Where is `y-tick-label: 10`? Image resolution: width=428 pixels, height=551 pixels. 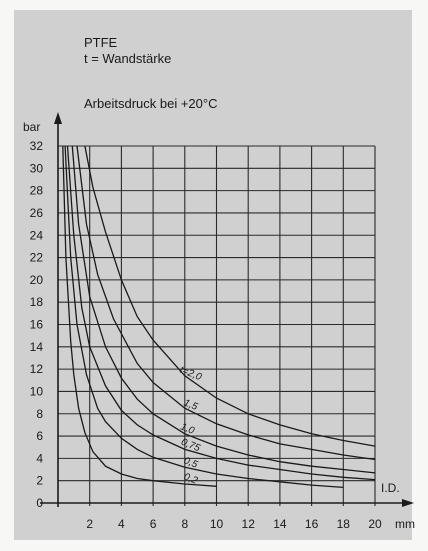 y-tick-label: 10 is located at coordinates (37, 391).